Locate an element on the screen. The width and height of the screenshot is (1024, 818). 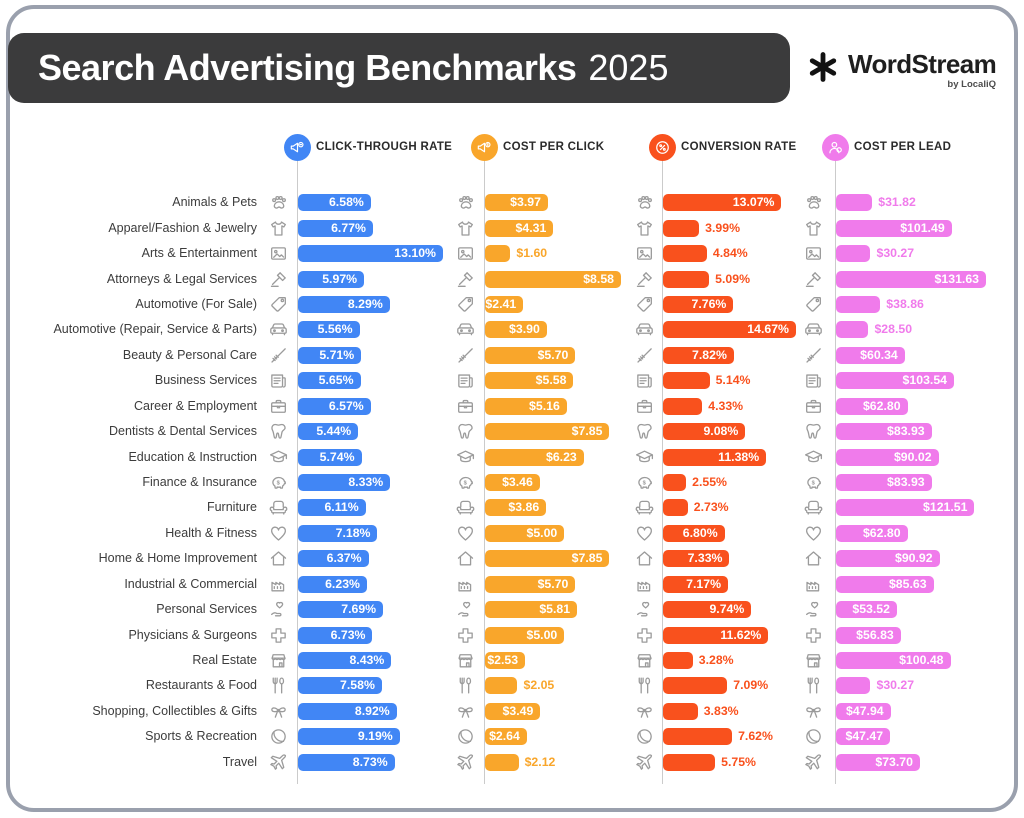
column-header-label: CONVERSION RATE is located at coordinates (739, 147).